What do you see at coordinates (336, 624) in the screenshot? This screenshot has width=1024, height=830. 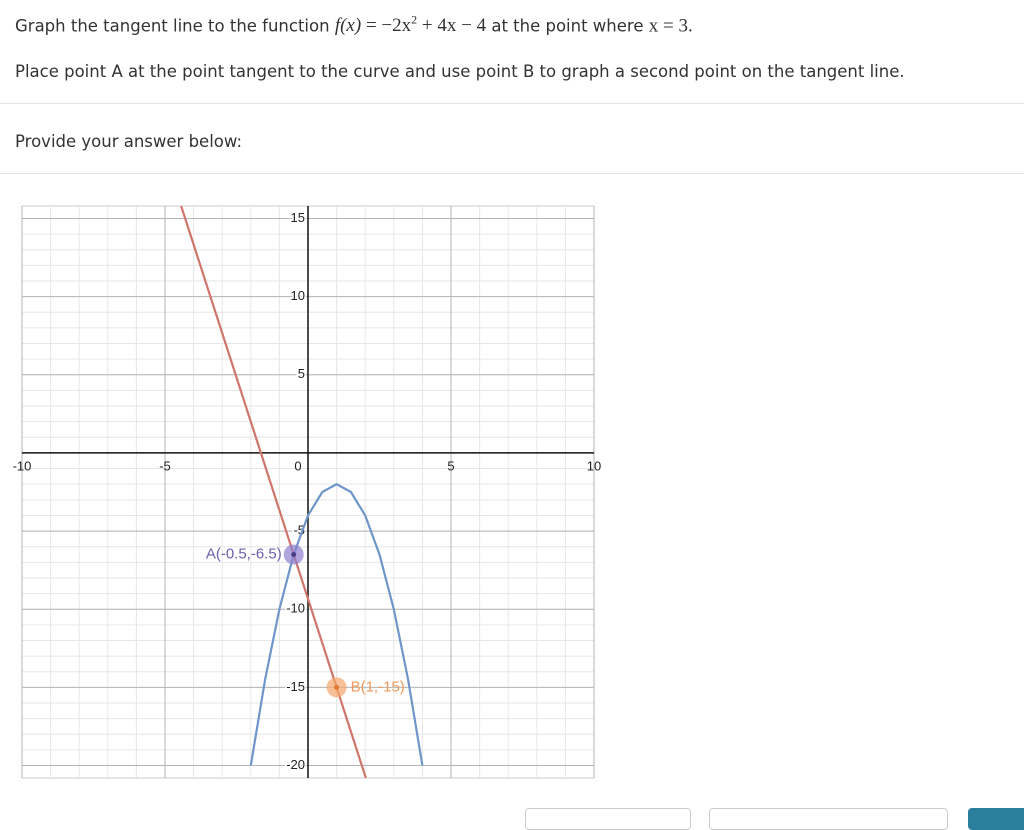 I see `curve` at bounding box center [336, 624].